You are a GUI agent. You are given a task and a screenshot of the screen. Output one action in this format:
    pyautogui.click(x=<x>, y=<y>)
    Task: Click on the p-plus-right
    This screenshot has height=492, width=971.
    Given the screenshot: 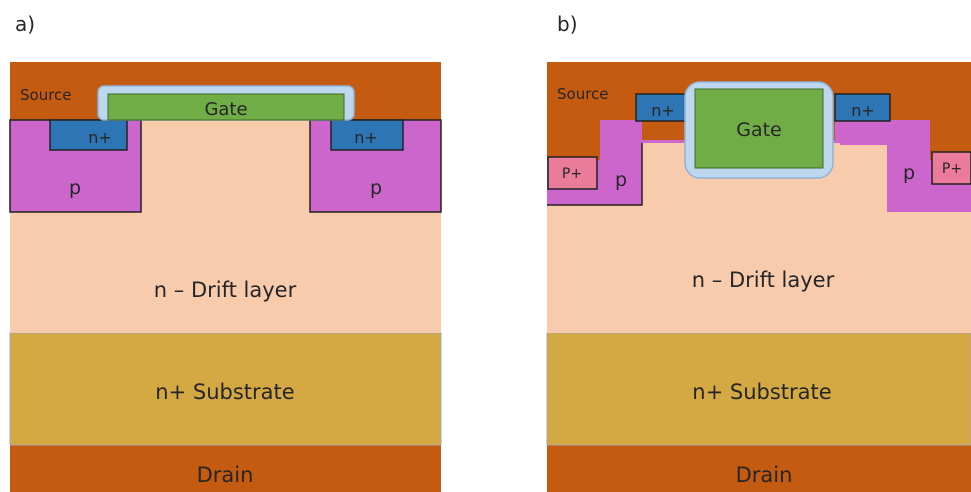 What is the action you would take?
    pyautogui.click(x=951, y=168)
    